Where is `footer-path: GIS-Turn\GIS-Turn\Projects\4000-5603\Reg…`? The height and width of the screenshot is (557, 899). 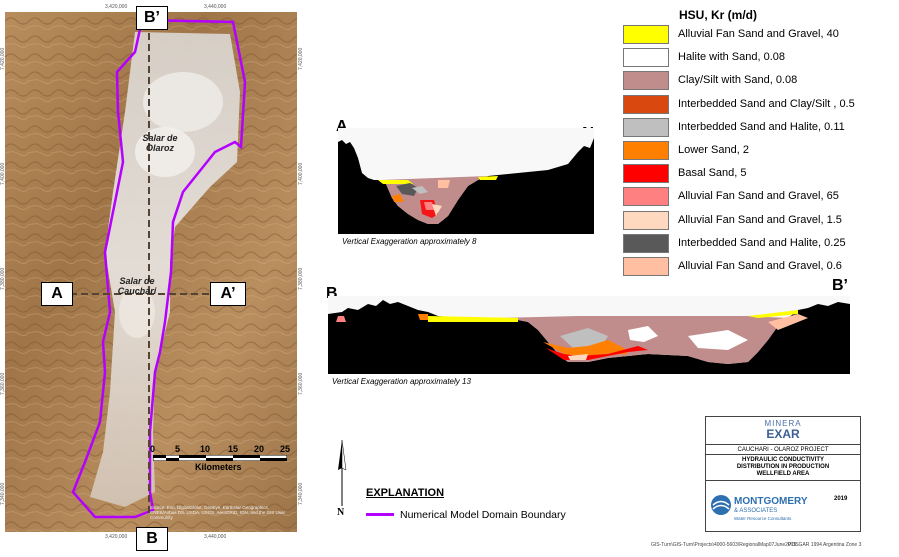 footer-path: GIS-Turn\GIS-Turn\Projects\4000-5603\Reg… is located at coordinates (724, 545).